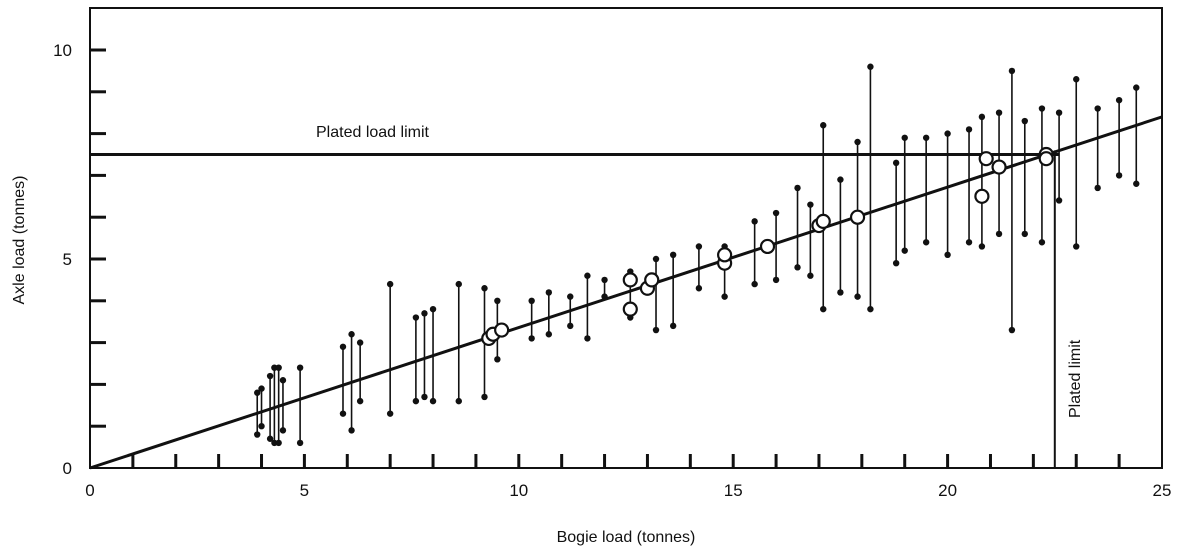 This screenshot has width=1177, height=549. What do you see at coordinates (89, 490) in the screenshot?
I see `x-tick-label: 0` at bounding box center [89, 490].